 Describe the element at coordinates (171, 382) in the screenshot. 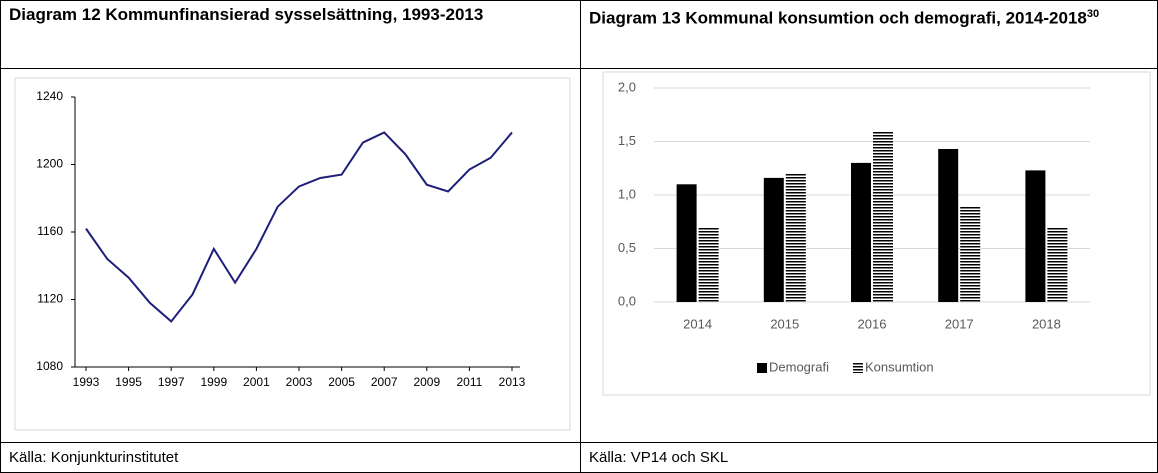

I see `x-tick-label: 1997` at that location.